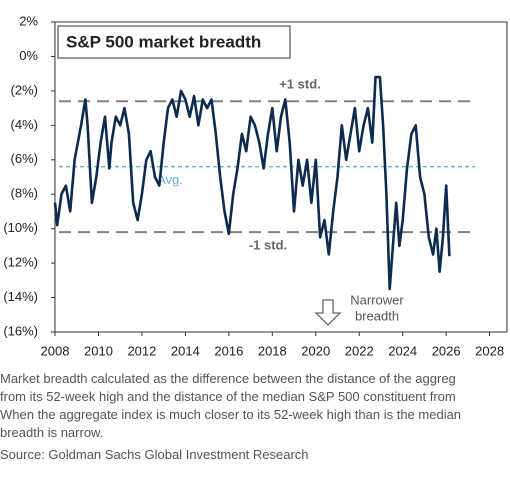  Describe the element at coordinates (24, 193) in the screenshot. I see `y-tick-label: (8%)` at that location.